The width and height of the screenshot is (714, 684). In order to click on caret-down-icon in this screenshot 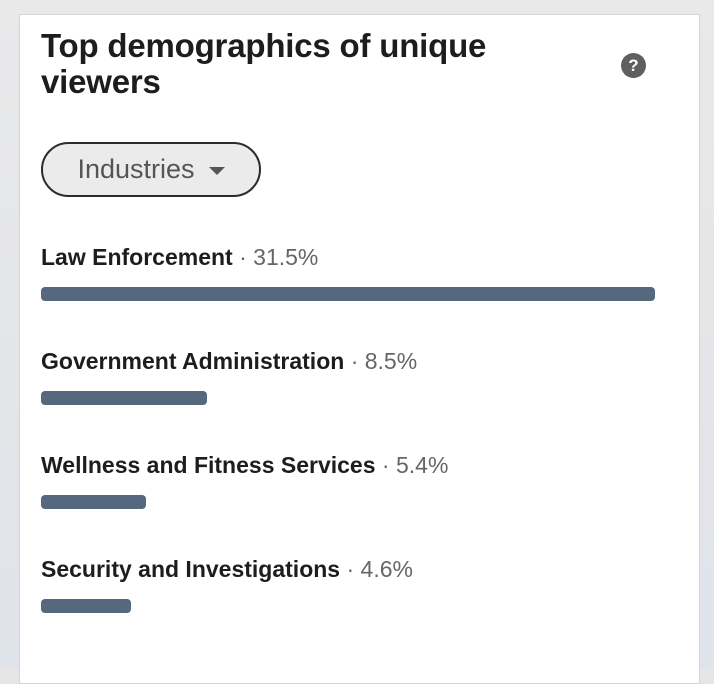, I will do `click(216, 171)`.